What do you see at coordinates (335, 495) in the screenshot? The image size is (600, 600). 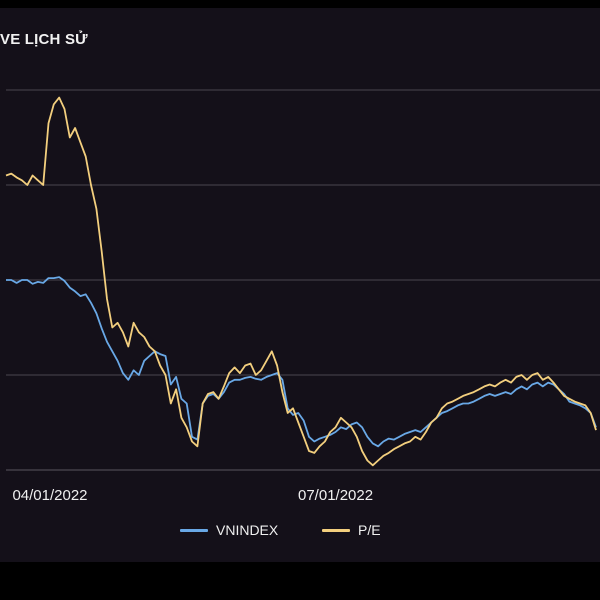 I see `x-tick-label: 07/01/2022` at bounding box center [335, 495].